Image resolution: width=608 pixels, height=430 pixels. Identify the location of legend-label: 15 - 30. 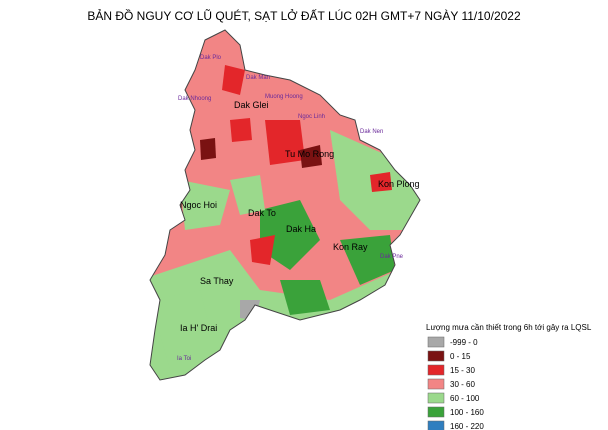
(462, 370).